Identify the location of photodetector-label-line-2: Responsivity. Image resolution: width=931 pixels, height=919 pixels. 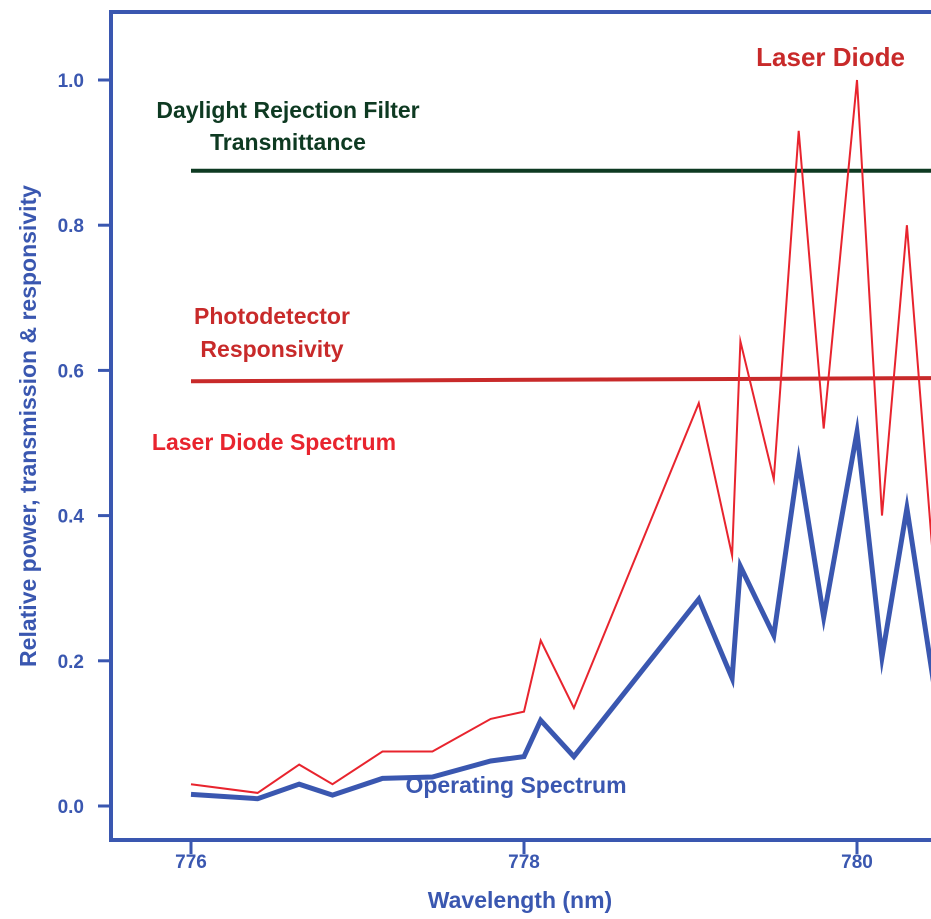
(271, 349).